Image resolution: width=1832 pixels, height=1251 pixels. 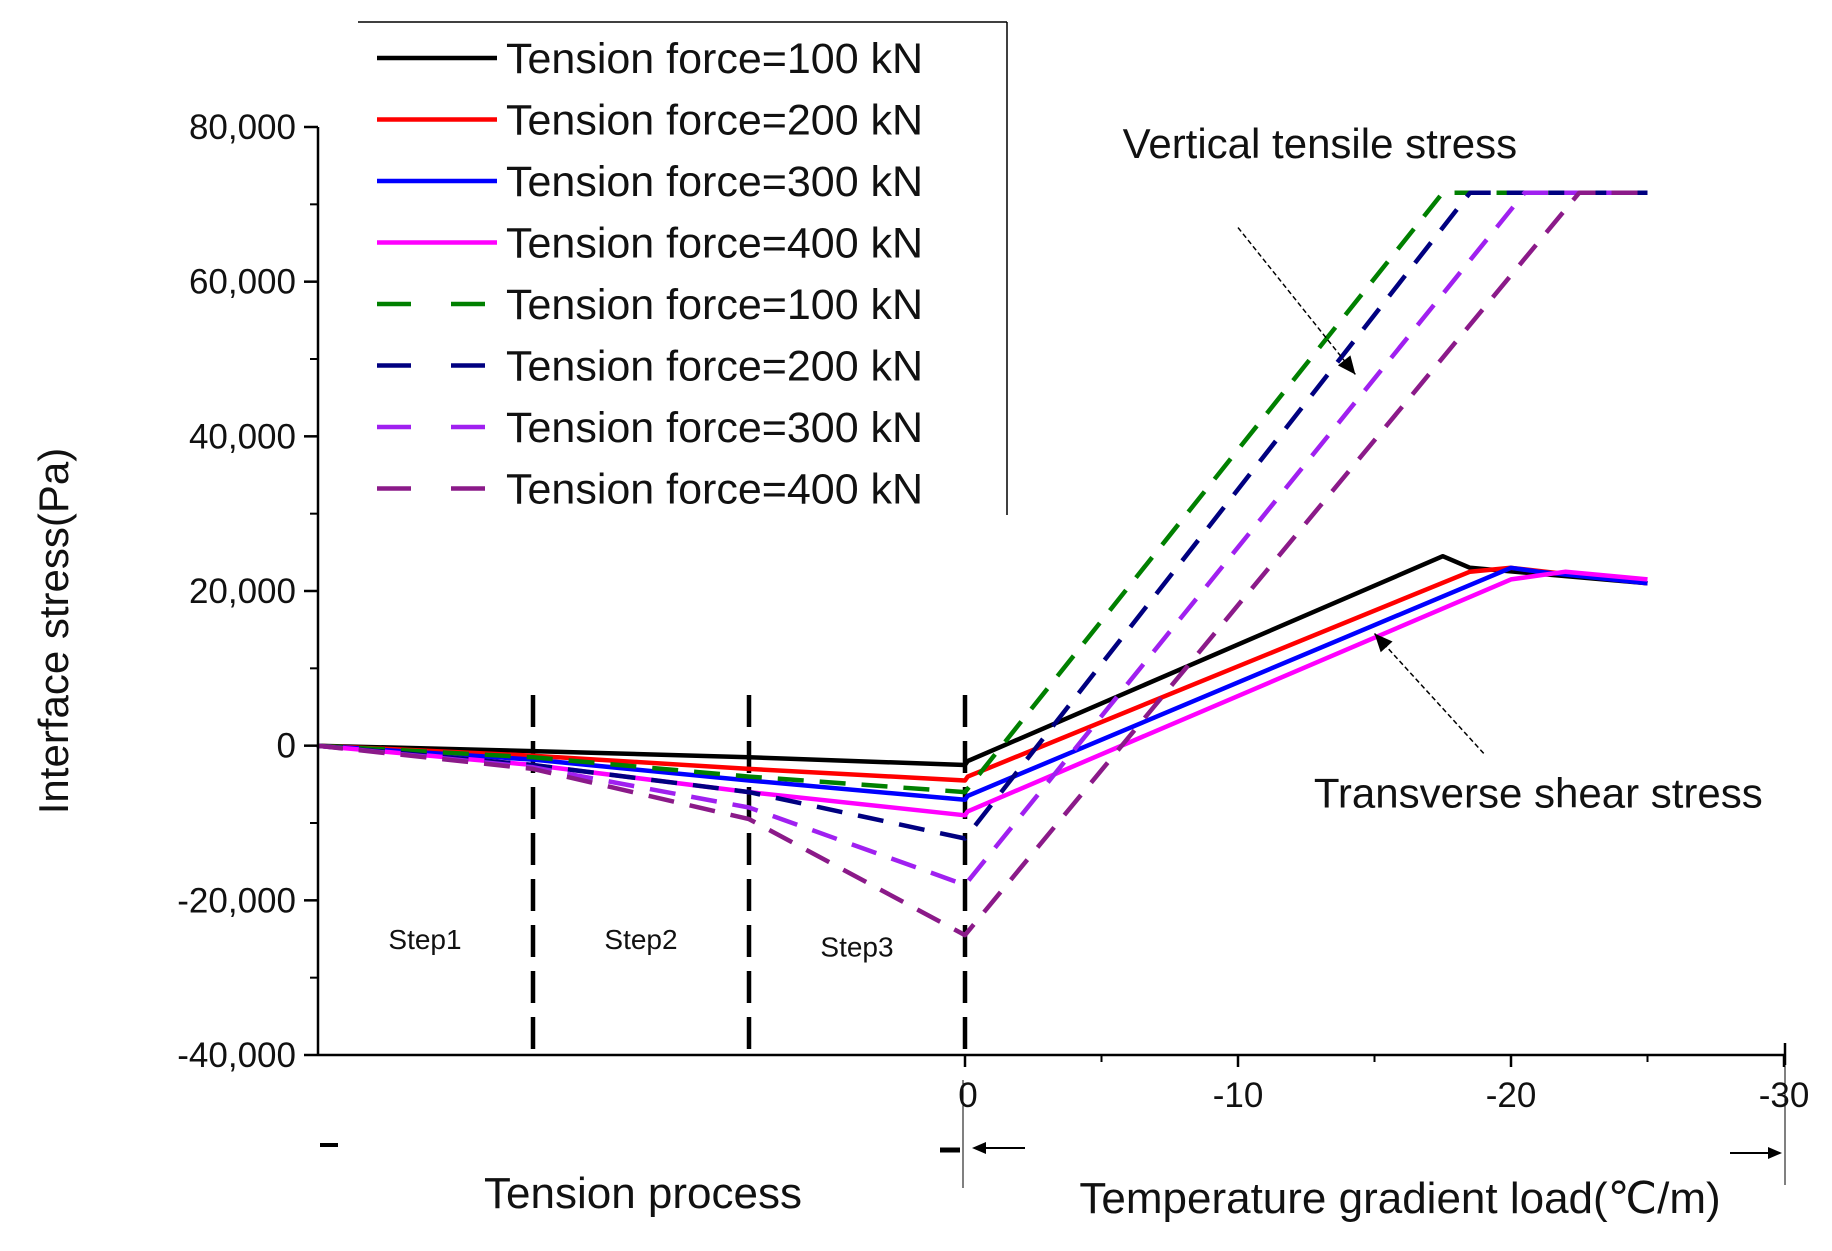 I want to click on x-tick-label: 0, so click(x=967, y=1095).